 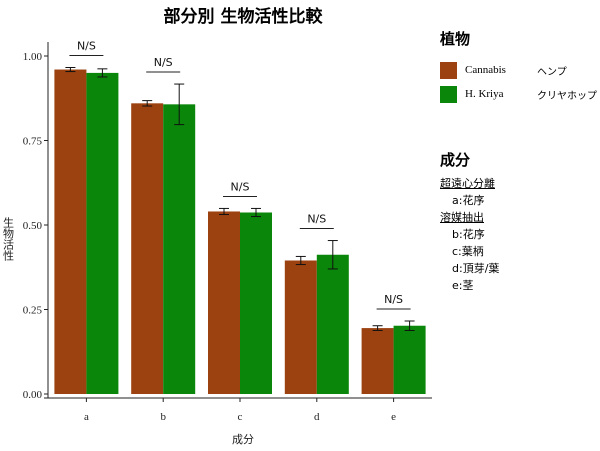 What do you see at coordinates (518, 94) in the screenshot?
I see `legend-item-hkriya: H. Kriya クリヤホップ` at bounding box center [518, 94].